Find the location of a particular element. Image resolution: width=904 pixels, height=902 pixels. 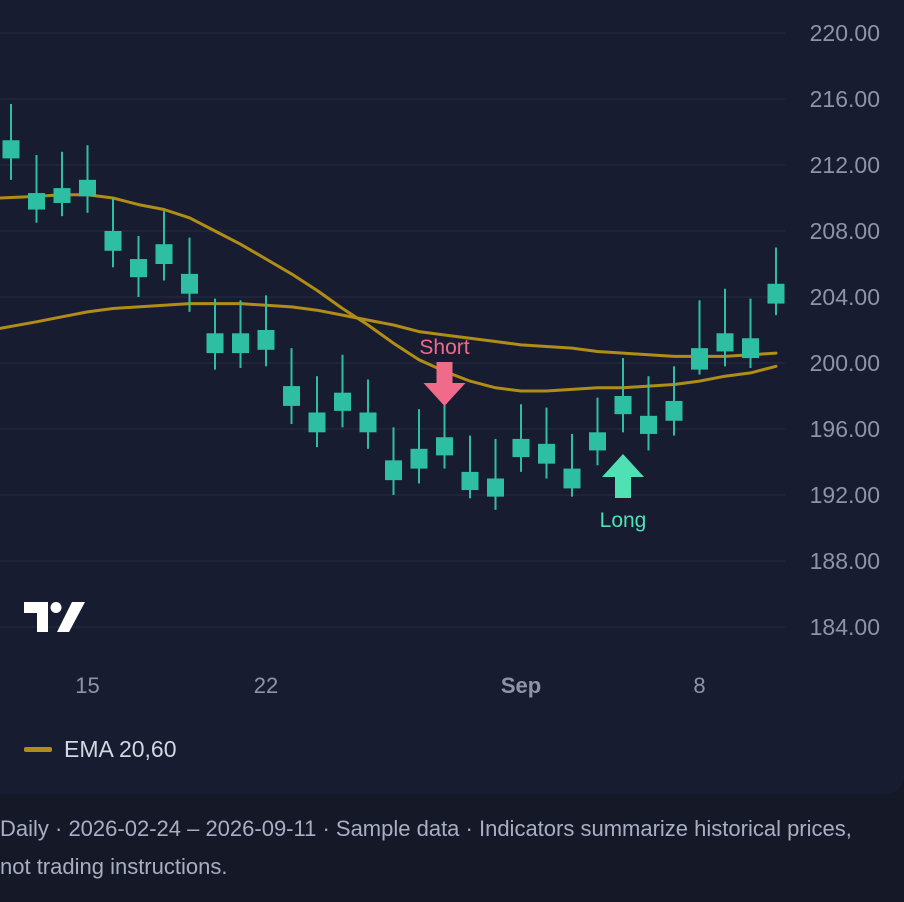

y-tick-label: 212.00 is located at coordinates (845, 165).